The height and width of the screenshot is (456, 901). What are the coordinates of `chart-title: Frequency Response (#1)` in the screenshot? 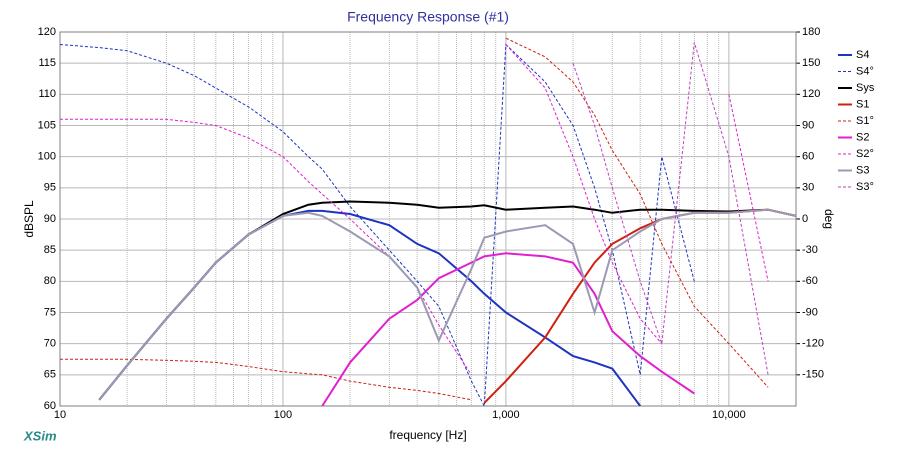 It's located at (428, 17).